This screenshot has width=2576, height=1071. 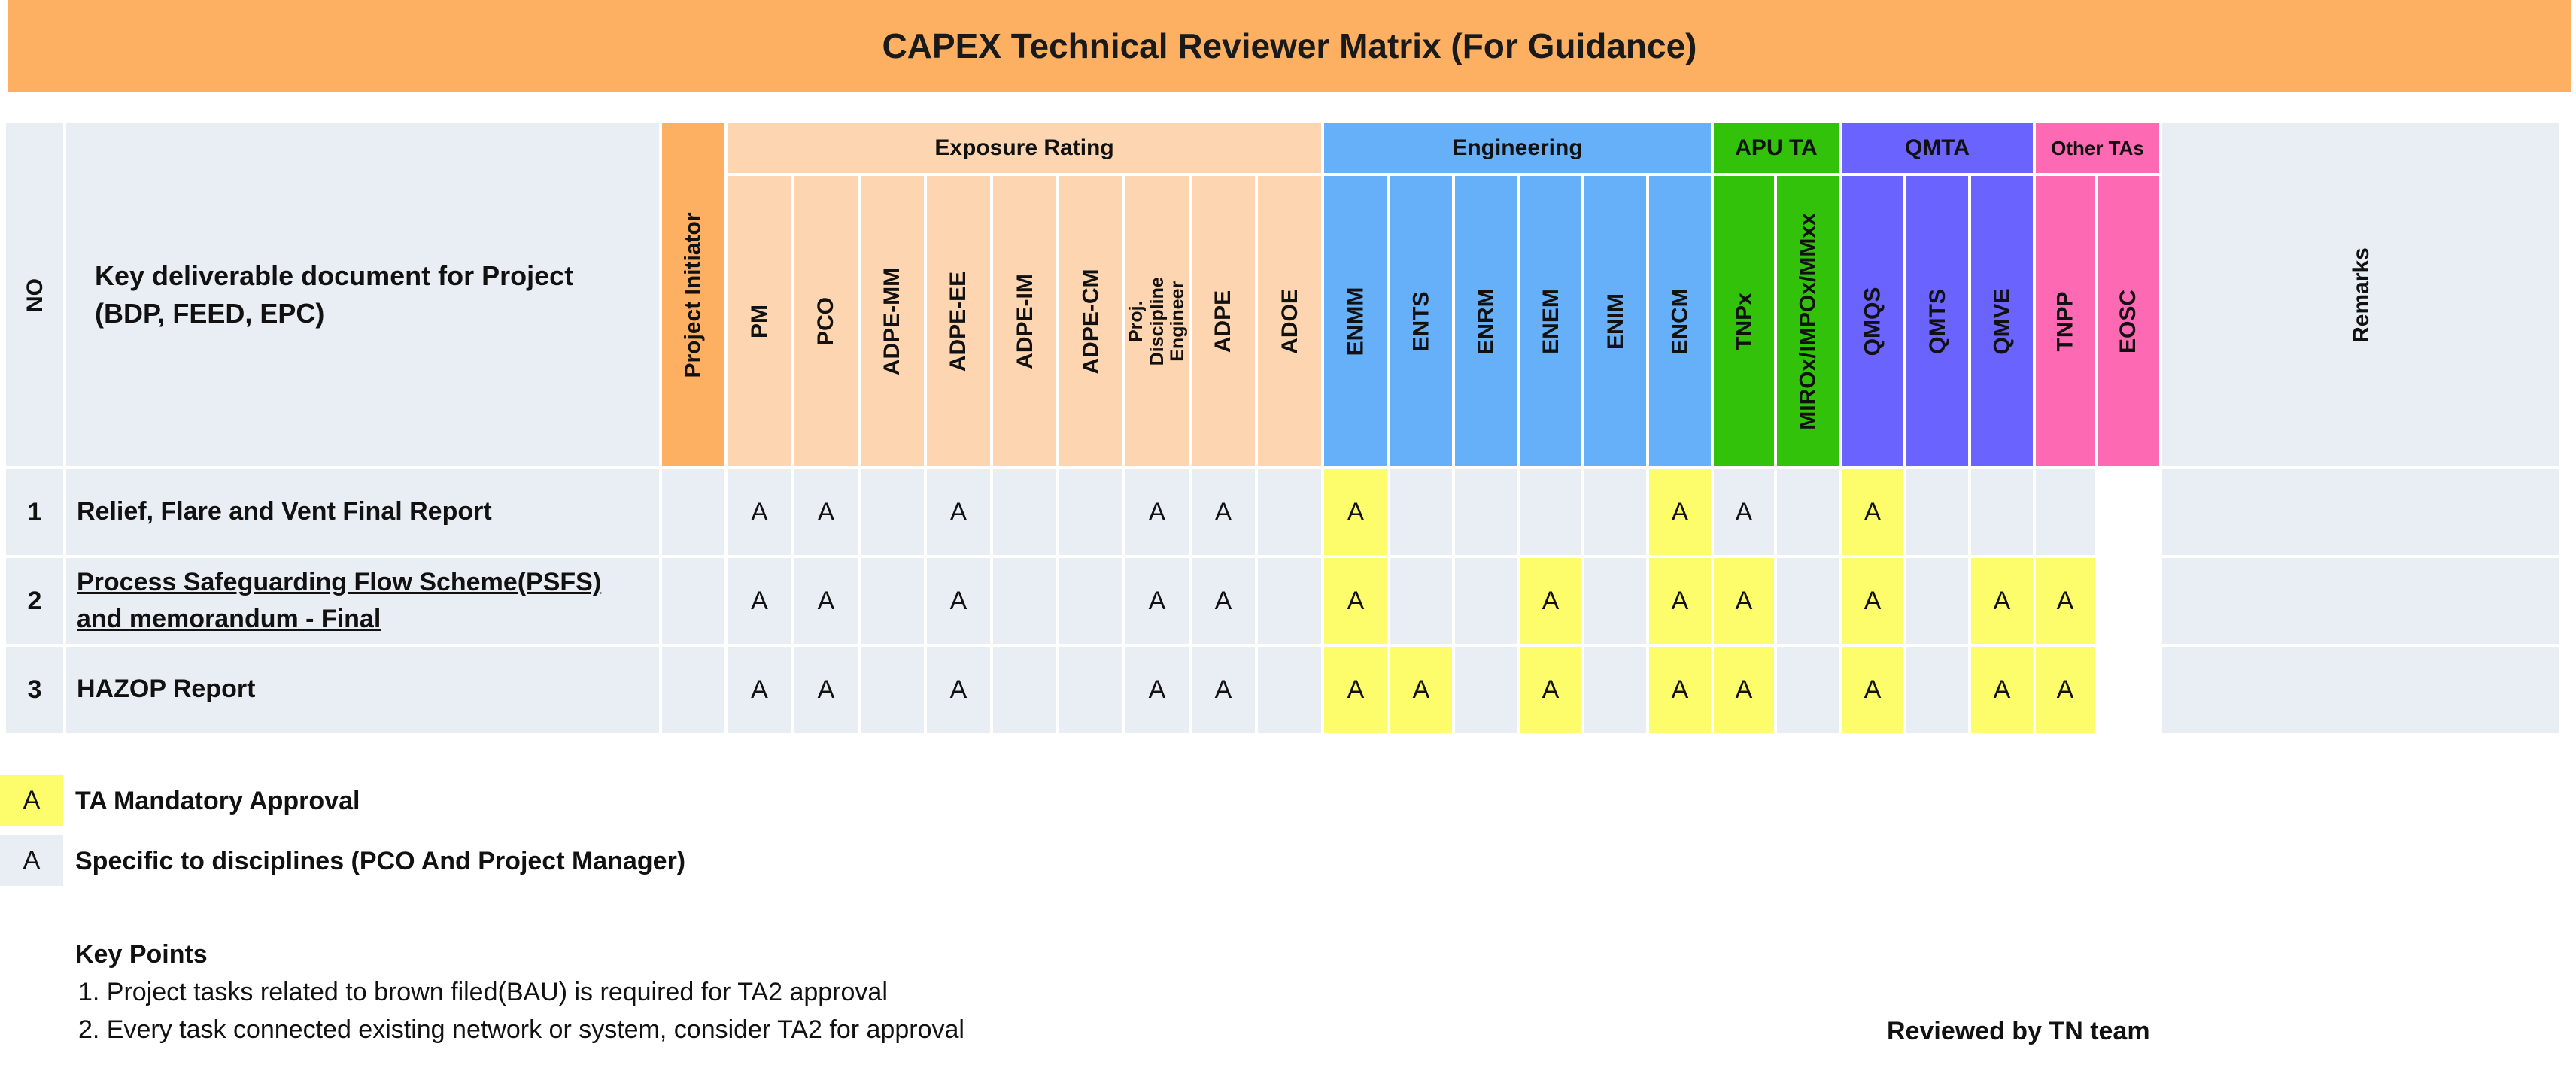 I want to click on column-header-tnpp: TNPP, so click(x=2065, y=321).